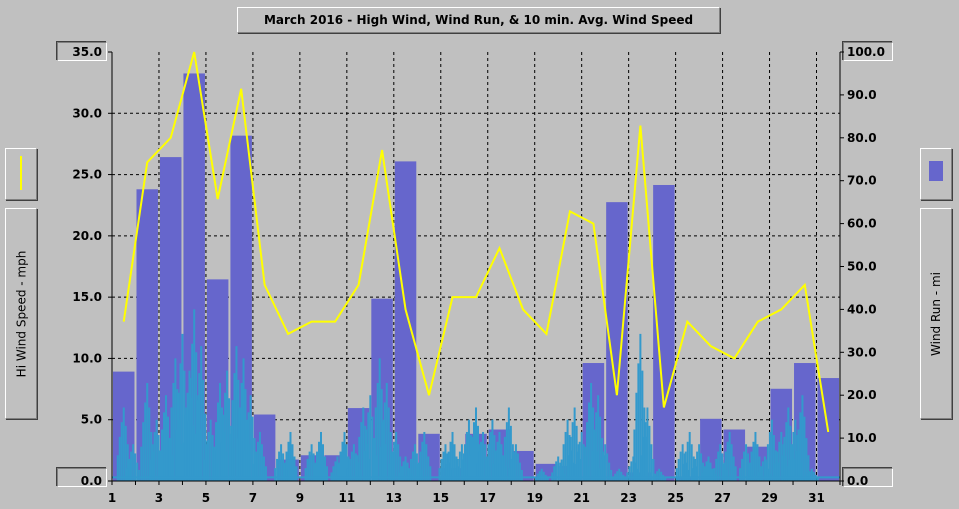 This screenshot has width=959, height=509. What do you see at coordinates (862, 224) in the screenshot?
I see `right-tick-label: 60.0` at bounding box center [862, 224].